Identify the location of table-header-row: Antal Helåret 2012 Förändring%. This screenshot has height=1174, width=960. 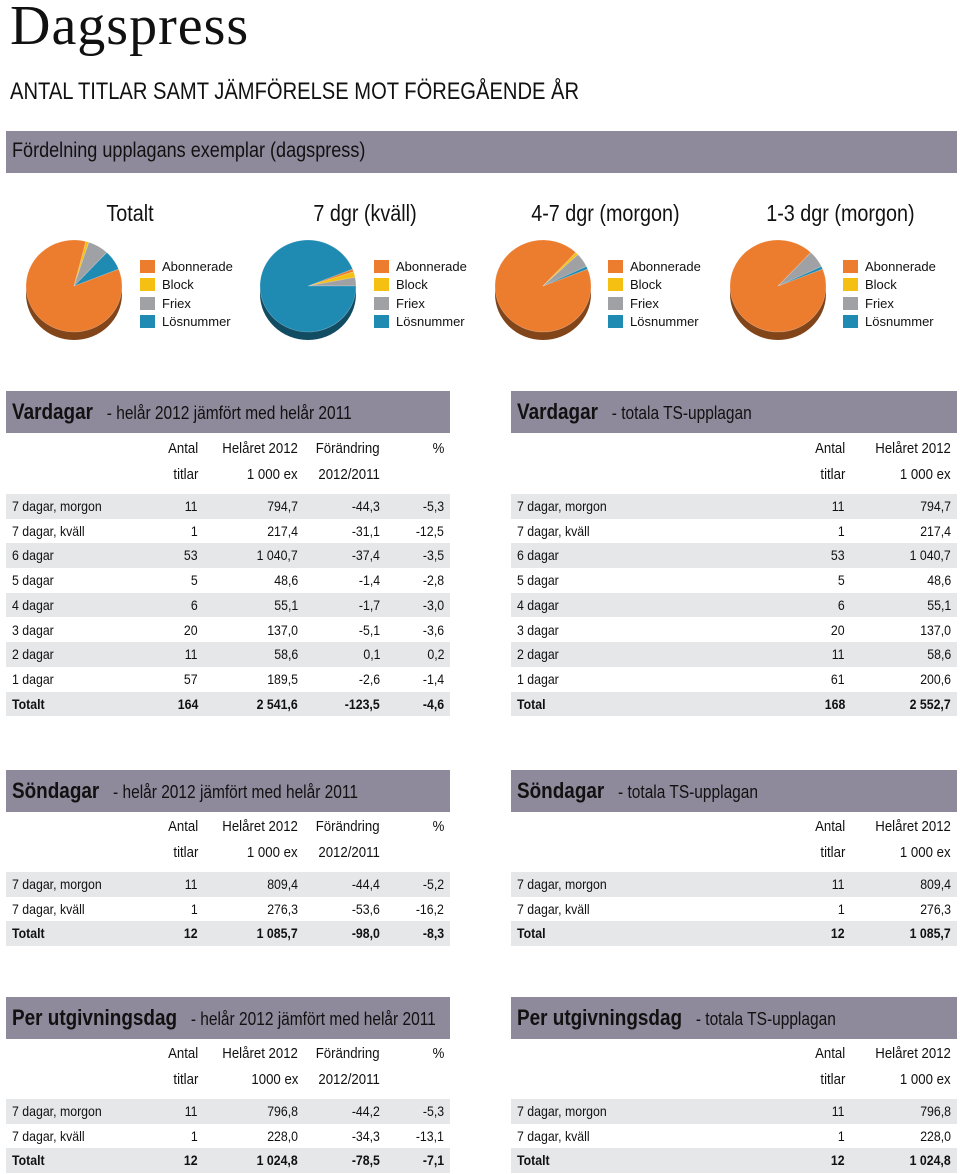
(228, 449).